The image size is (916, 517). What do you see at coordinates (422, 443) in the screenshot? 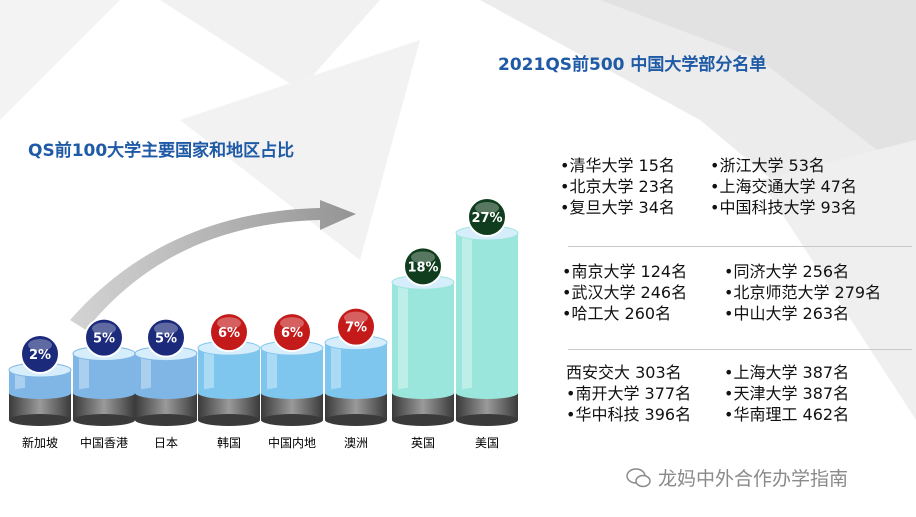
I see `category-label: 英国` at bounding box center [422, 443].